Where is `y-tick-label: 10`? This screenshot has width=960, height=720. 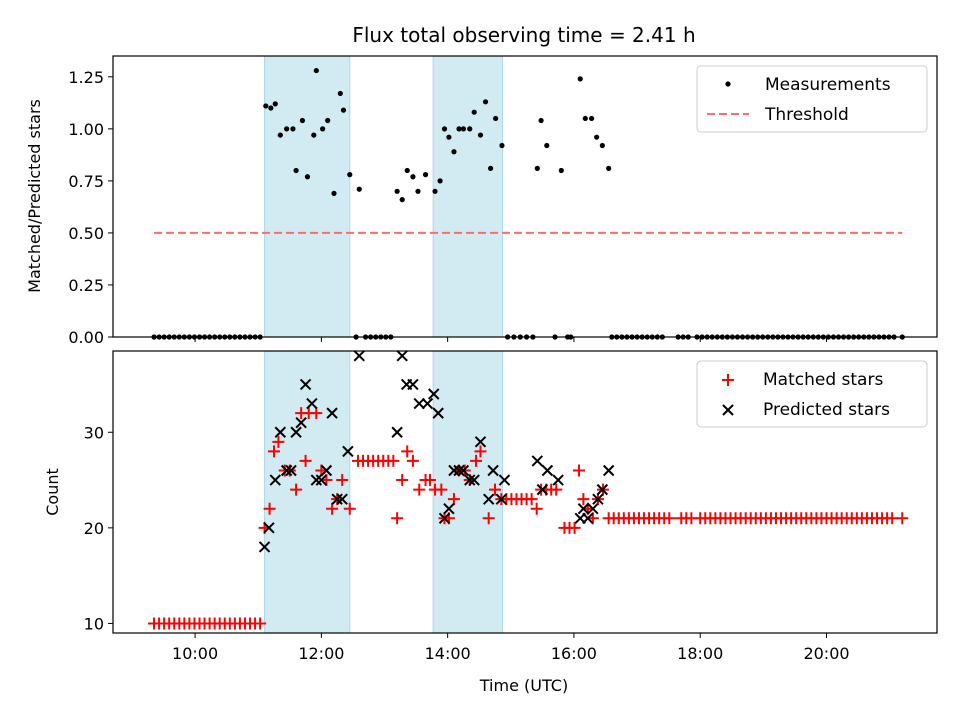
y-tick-label: 10 is located at coordinates (94, 623).